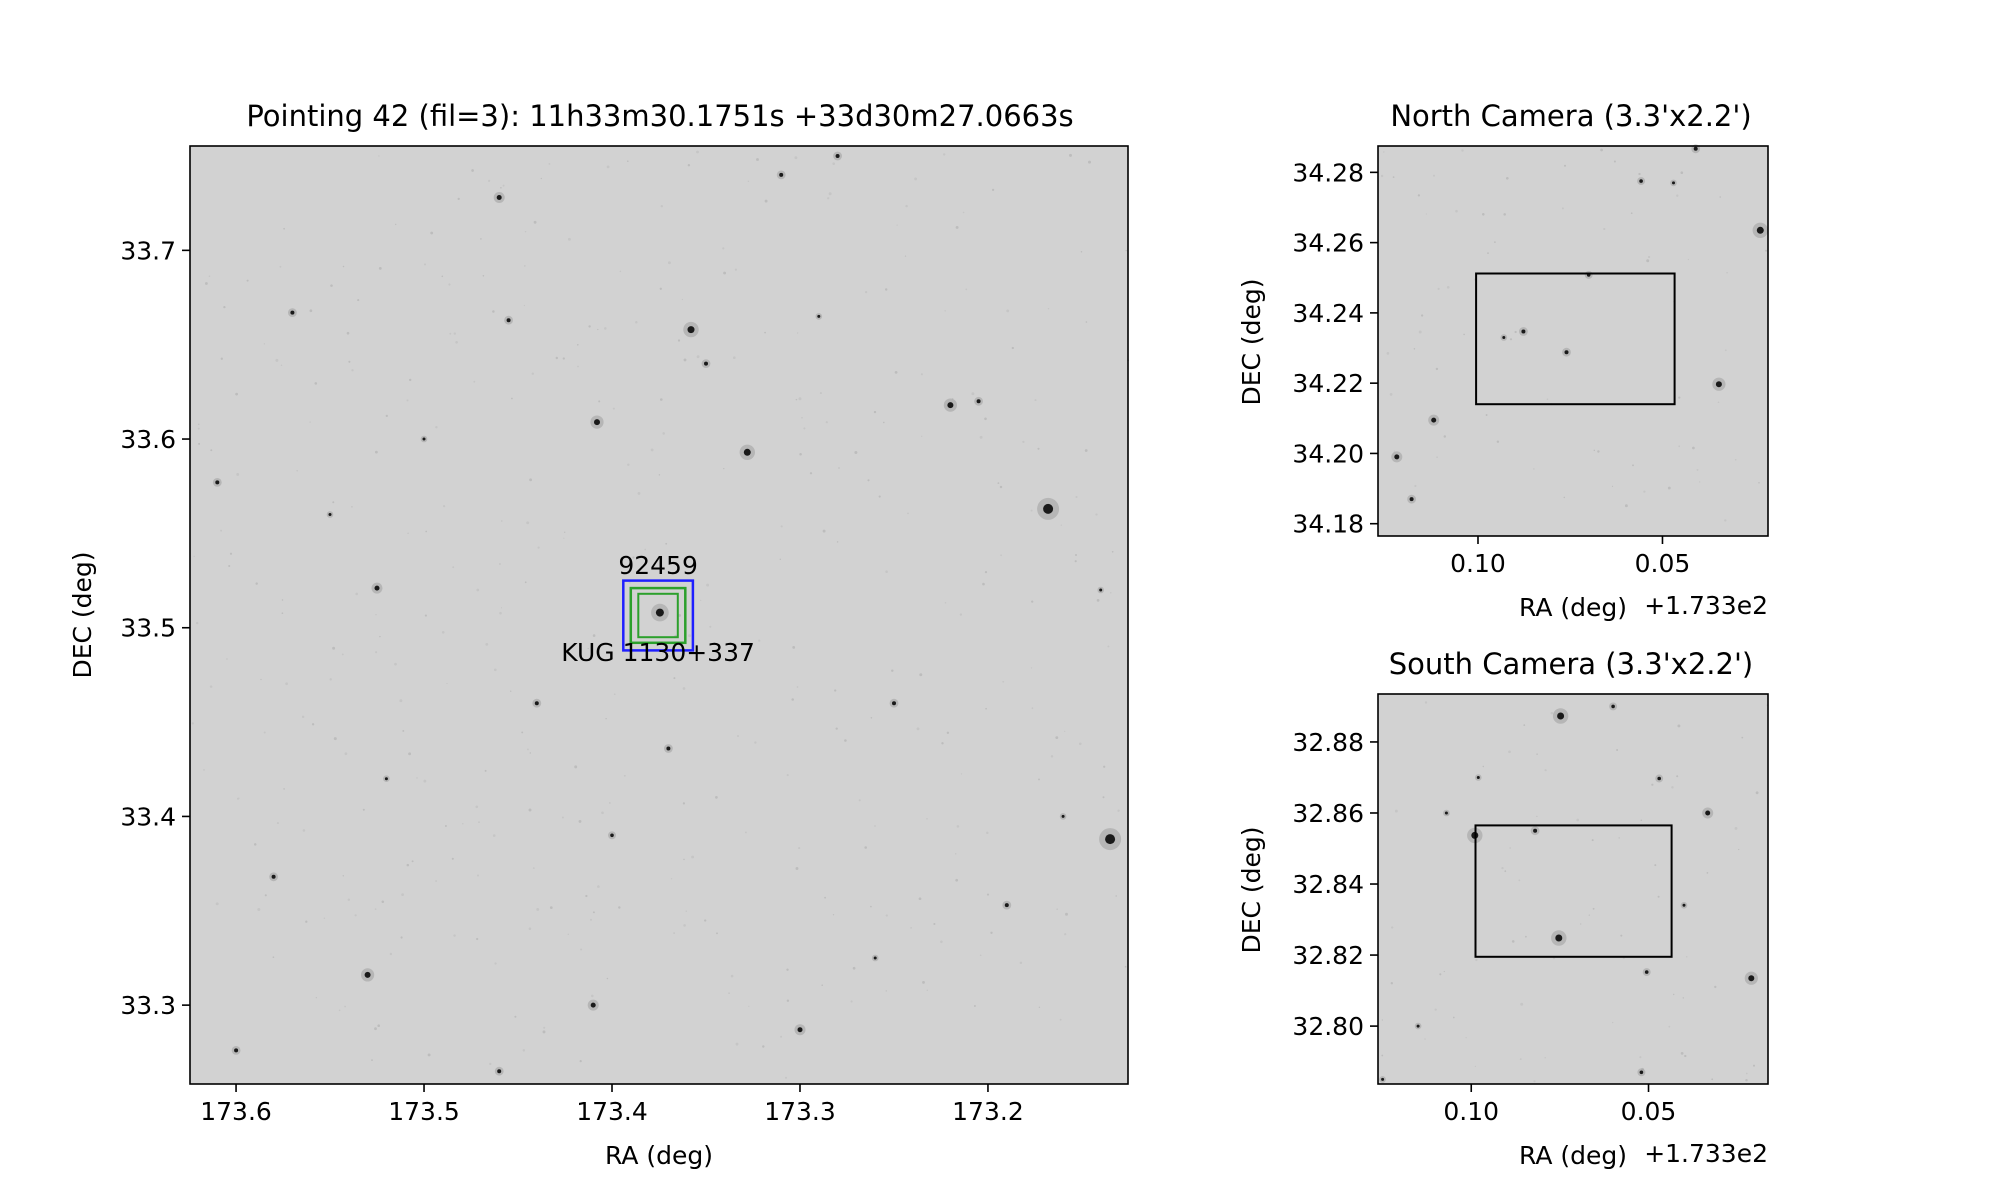 The image size is (2000, 1200). I want to click on footprint-rectangle, so click(1575, 339).